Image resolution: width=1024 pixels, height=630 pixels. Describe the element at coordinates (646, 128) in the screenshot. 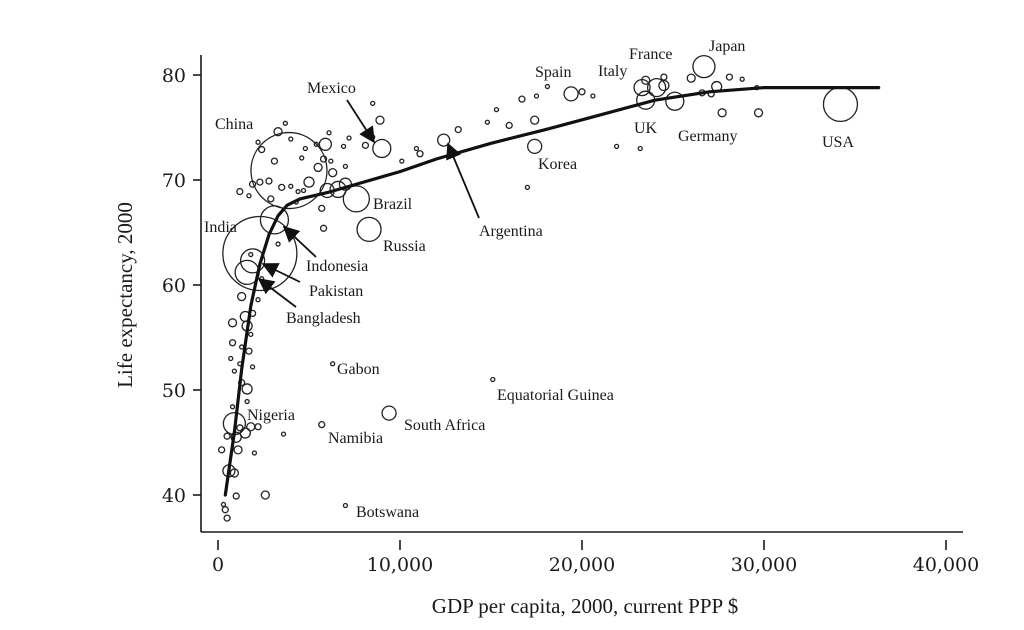

I see `label-uk: UK` at that location.